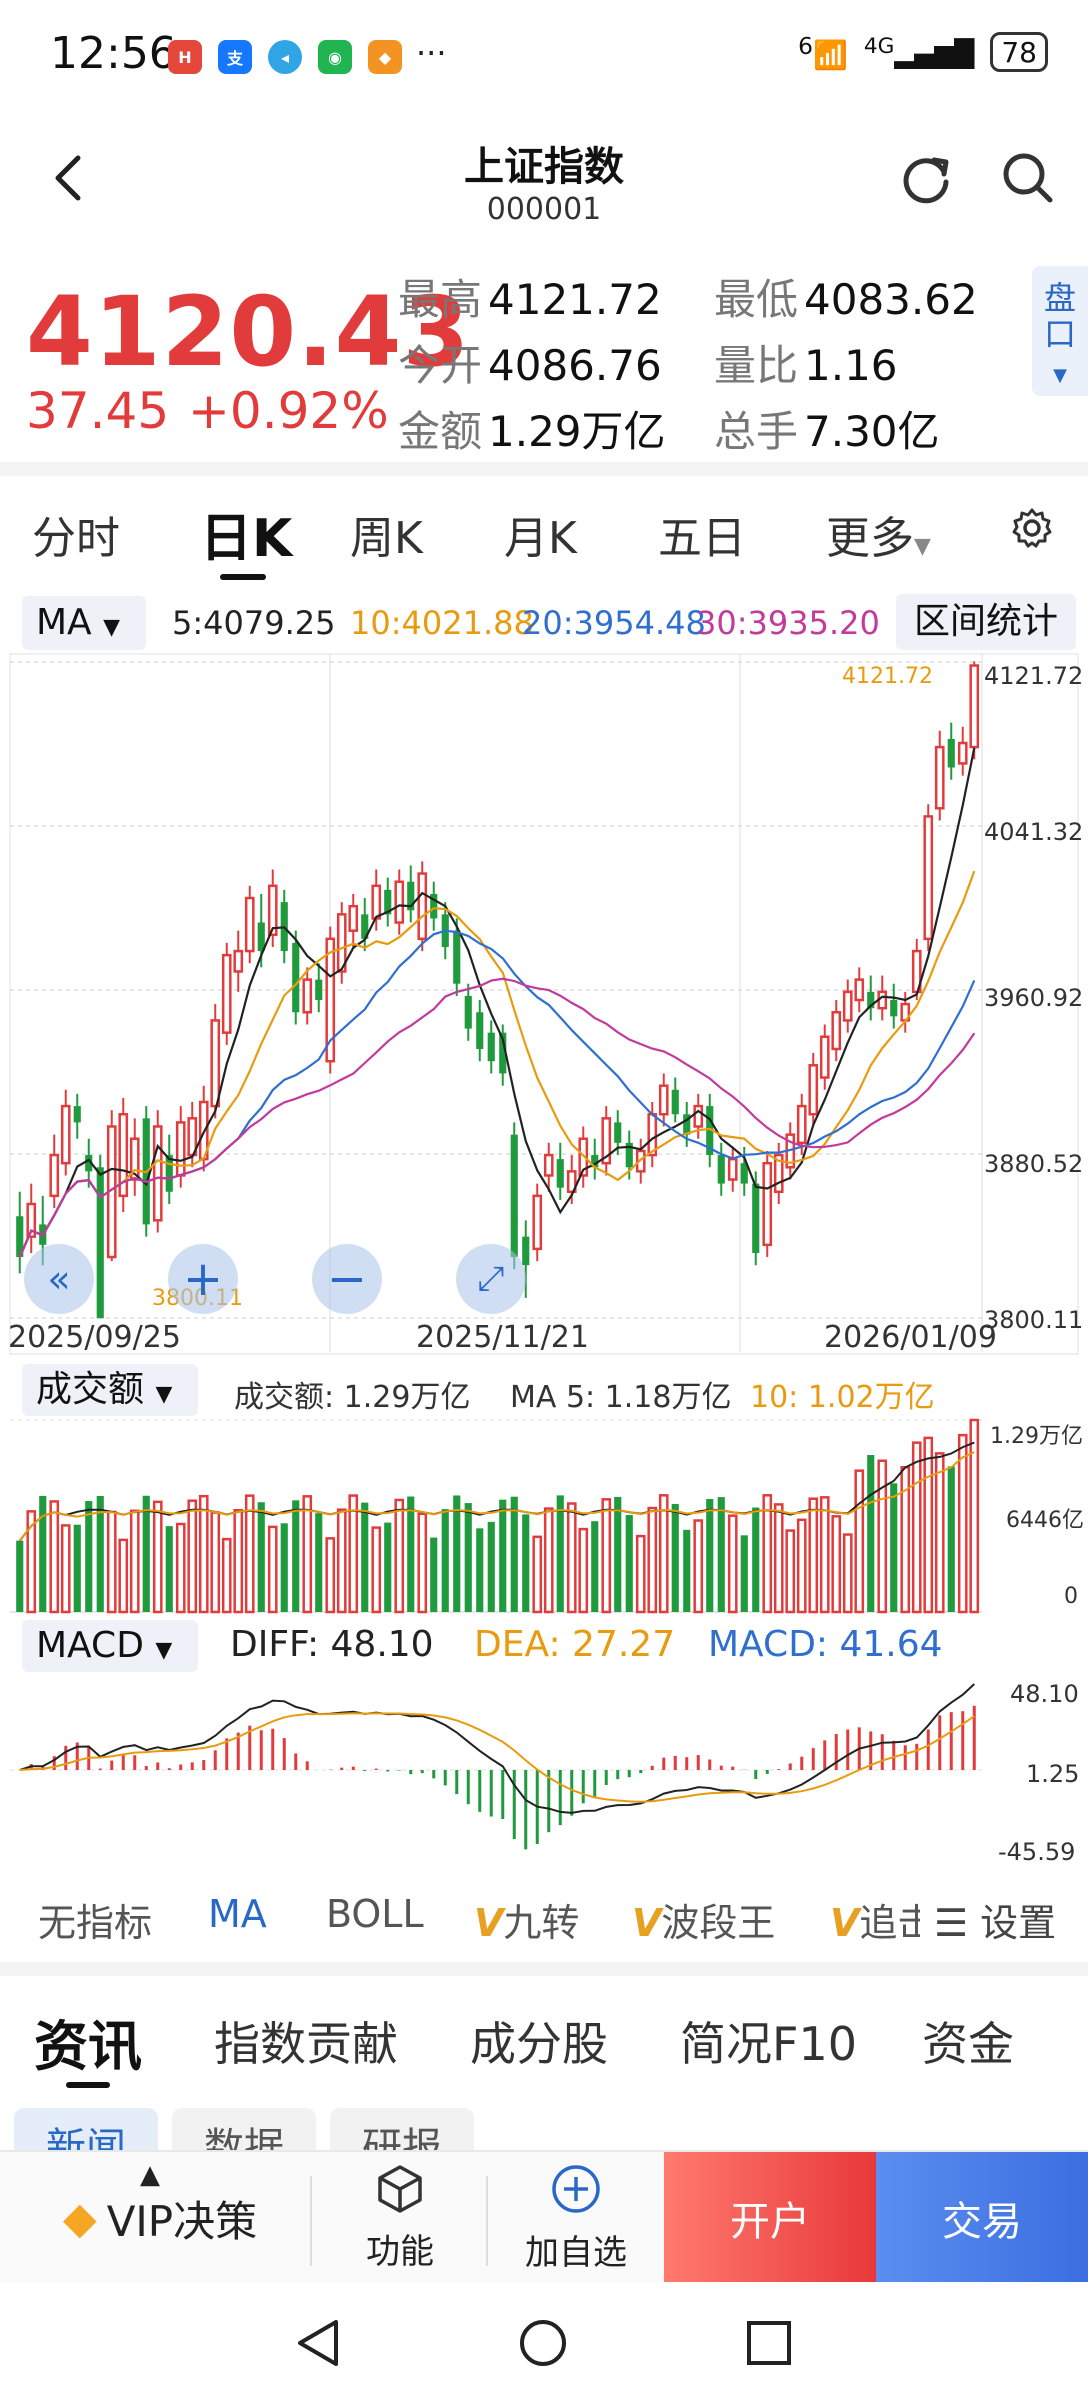  Describe the element at coordinates (1034, 1320) in the screenshot. I see `kline-ytick: 3800.11` at that location.